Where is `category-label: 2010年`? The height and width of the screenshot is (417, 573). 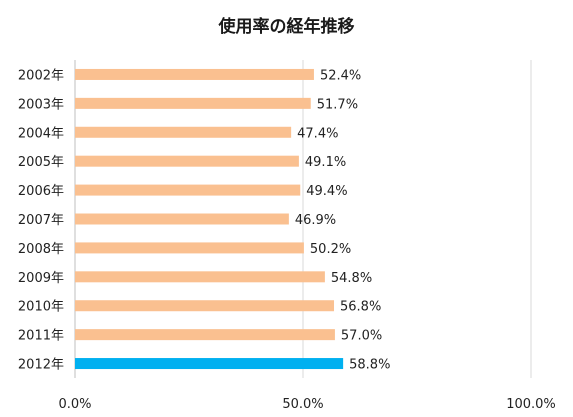 category-label: 2010年 is located at coordinates (41, 307).